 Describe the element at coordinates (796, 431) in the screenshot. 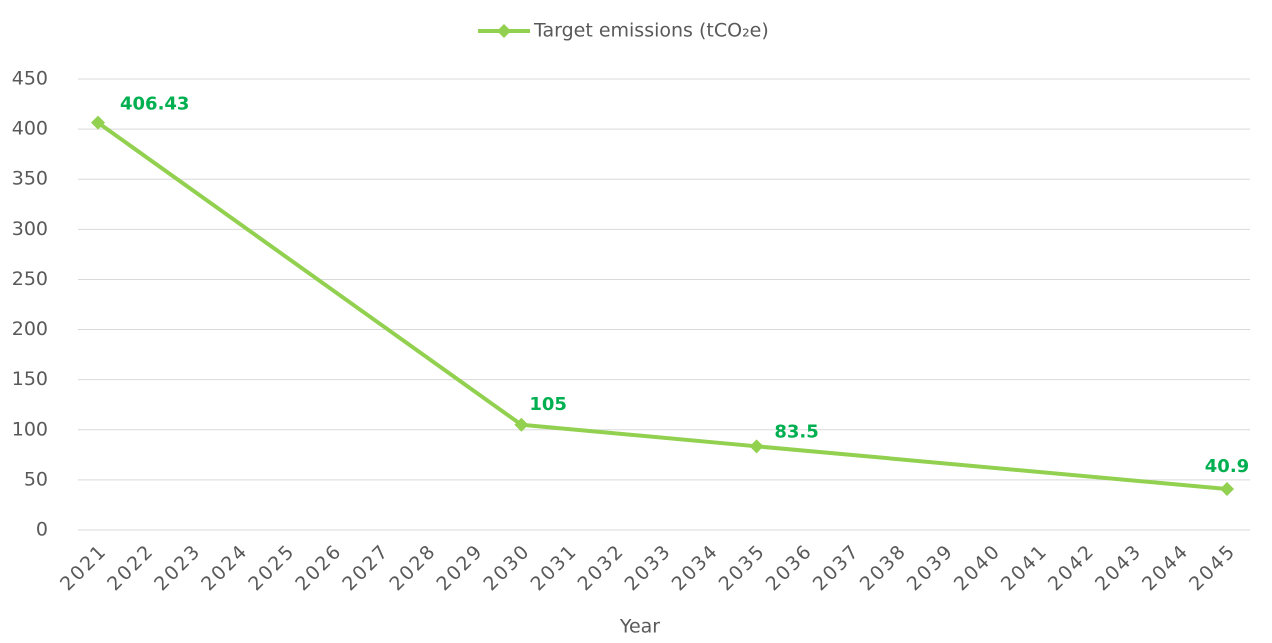

I see `data-label: 83.5` at that location.